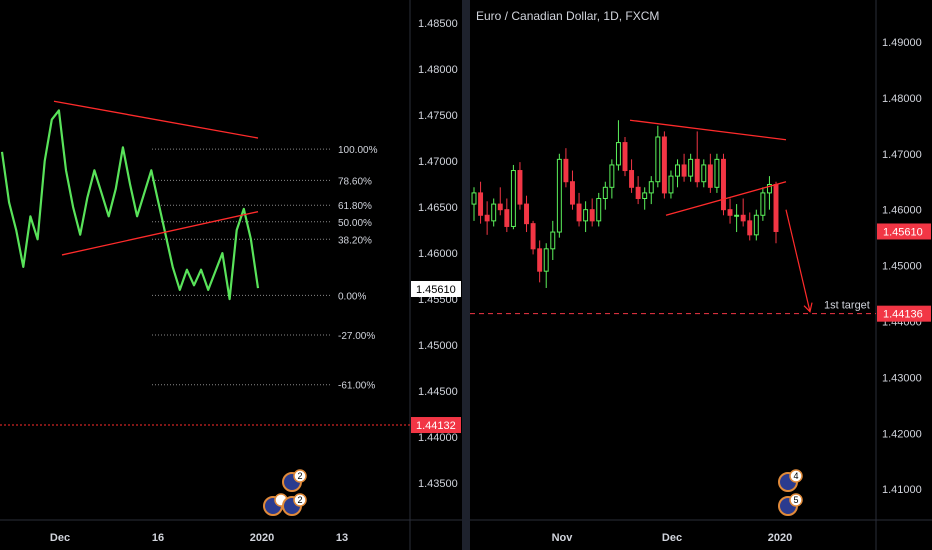  Describe the element at coordinates (466, 275) in the screenshot. I see `pane-divider` at that location.